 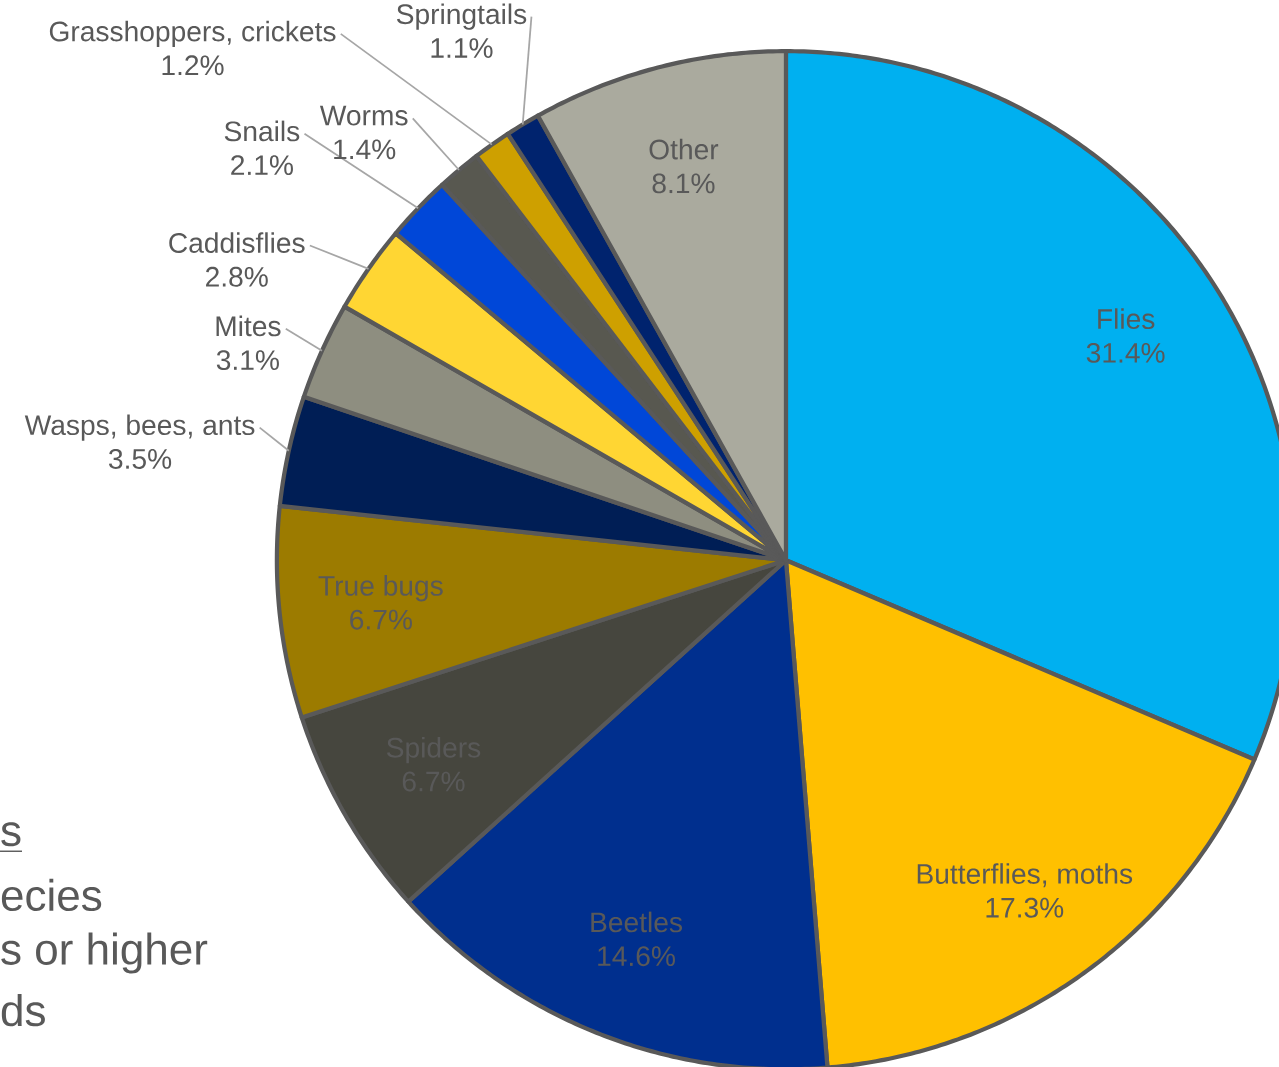 I want to click on text: ecies, so click(x=51, y=894).